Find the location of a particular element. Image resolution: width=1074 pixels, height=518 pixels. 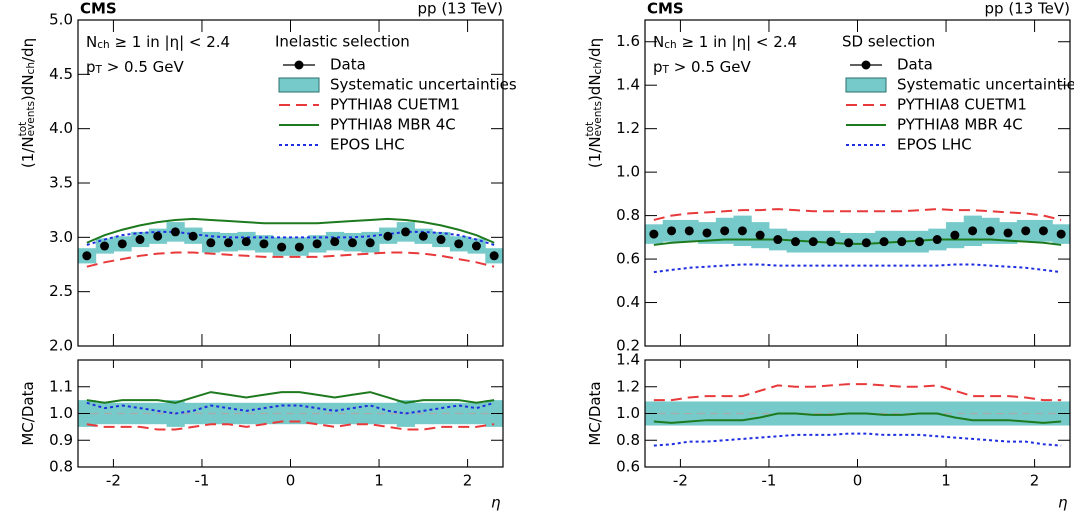

y-tick-label: 2.5 is located at coordinates (61, 291).